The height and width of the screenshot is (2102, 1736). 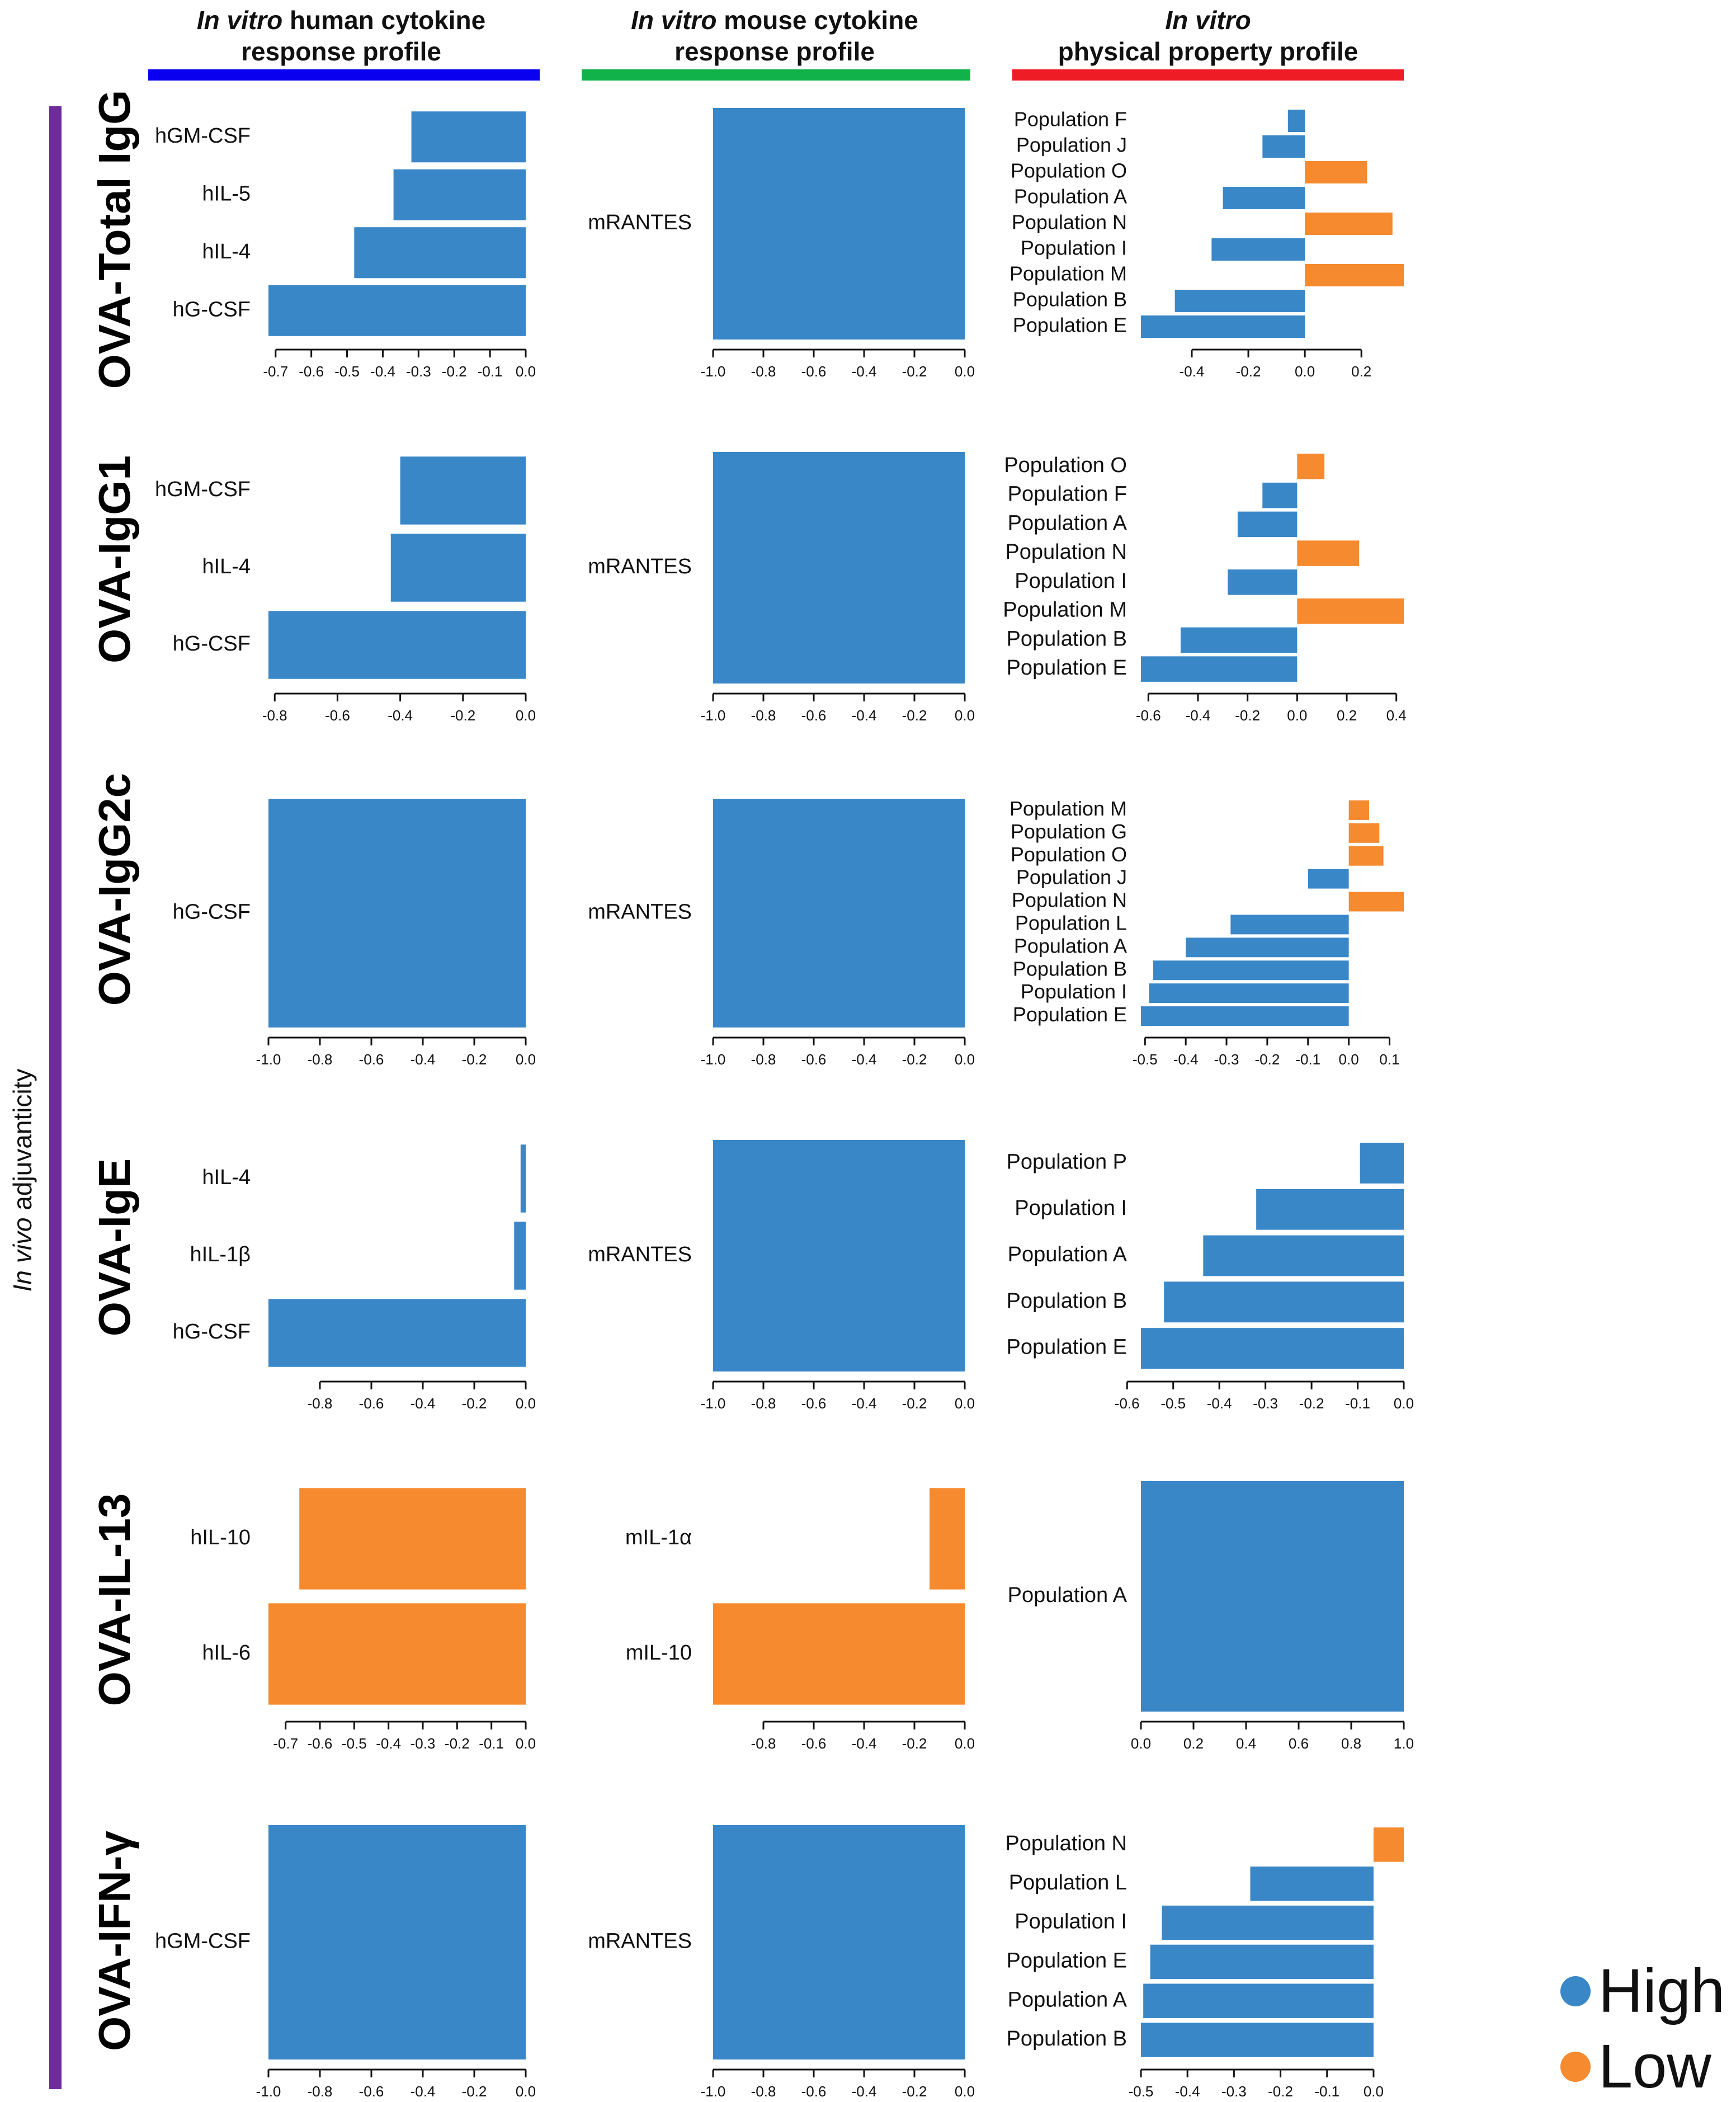 What do you see at coordinates (1070, 119) in the screenshot?
I see `category-label-2-0: Population F` at bounding box center [1070, 119].